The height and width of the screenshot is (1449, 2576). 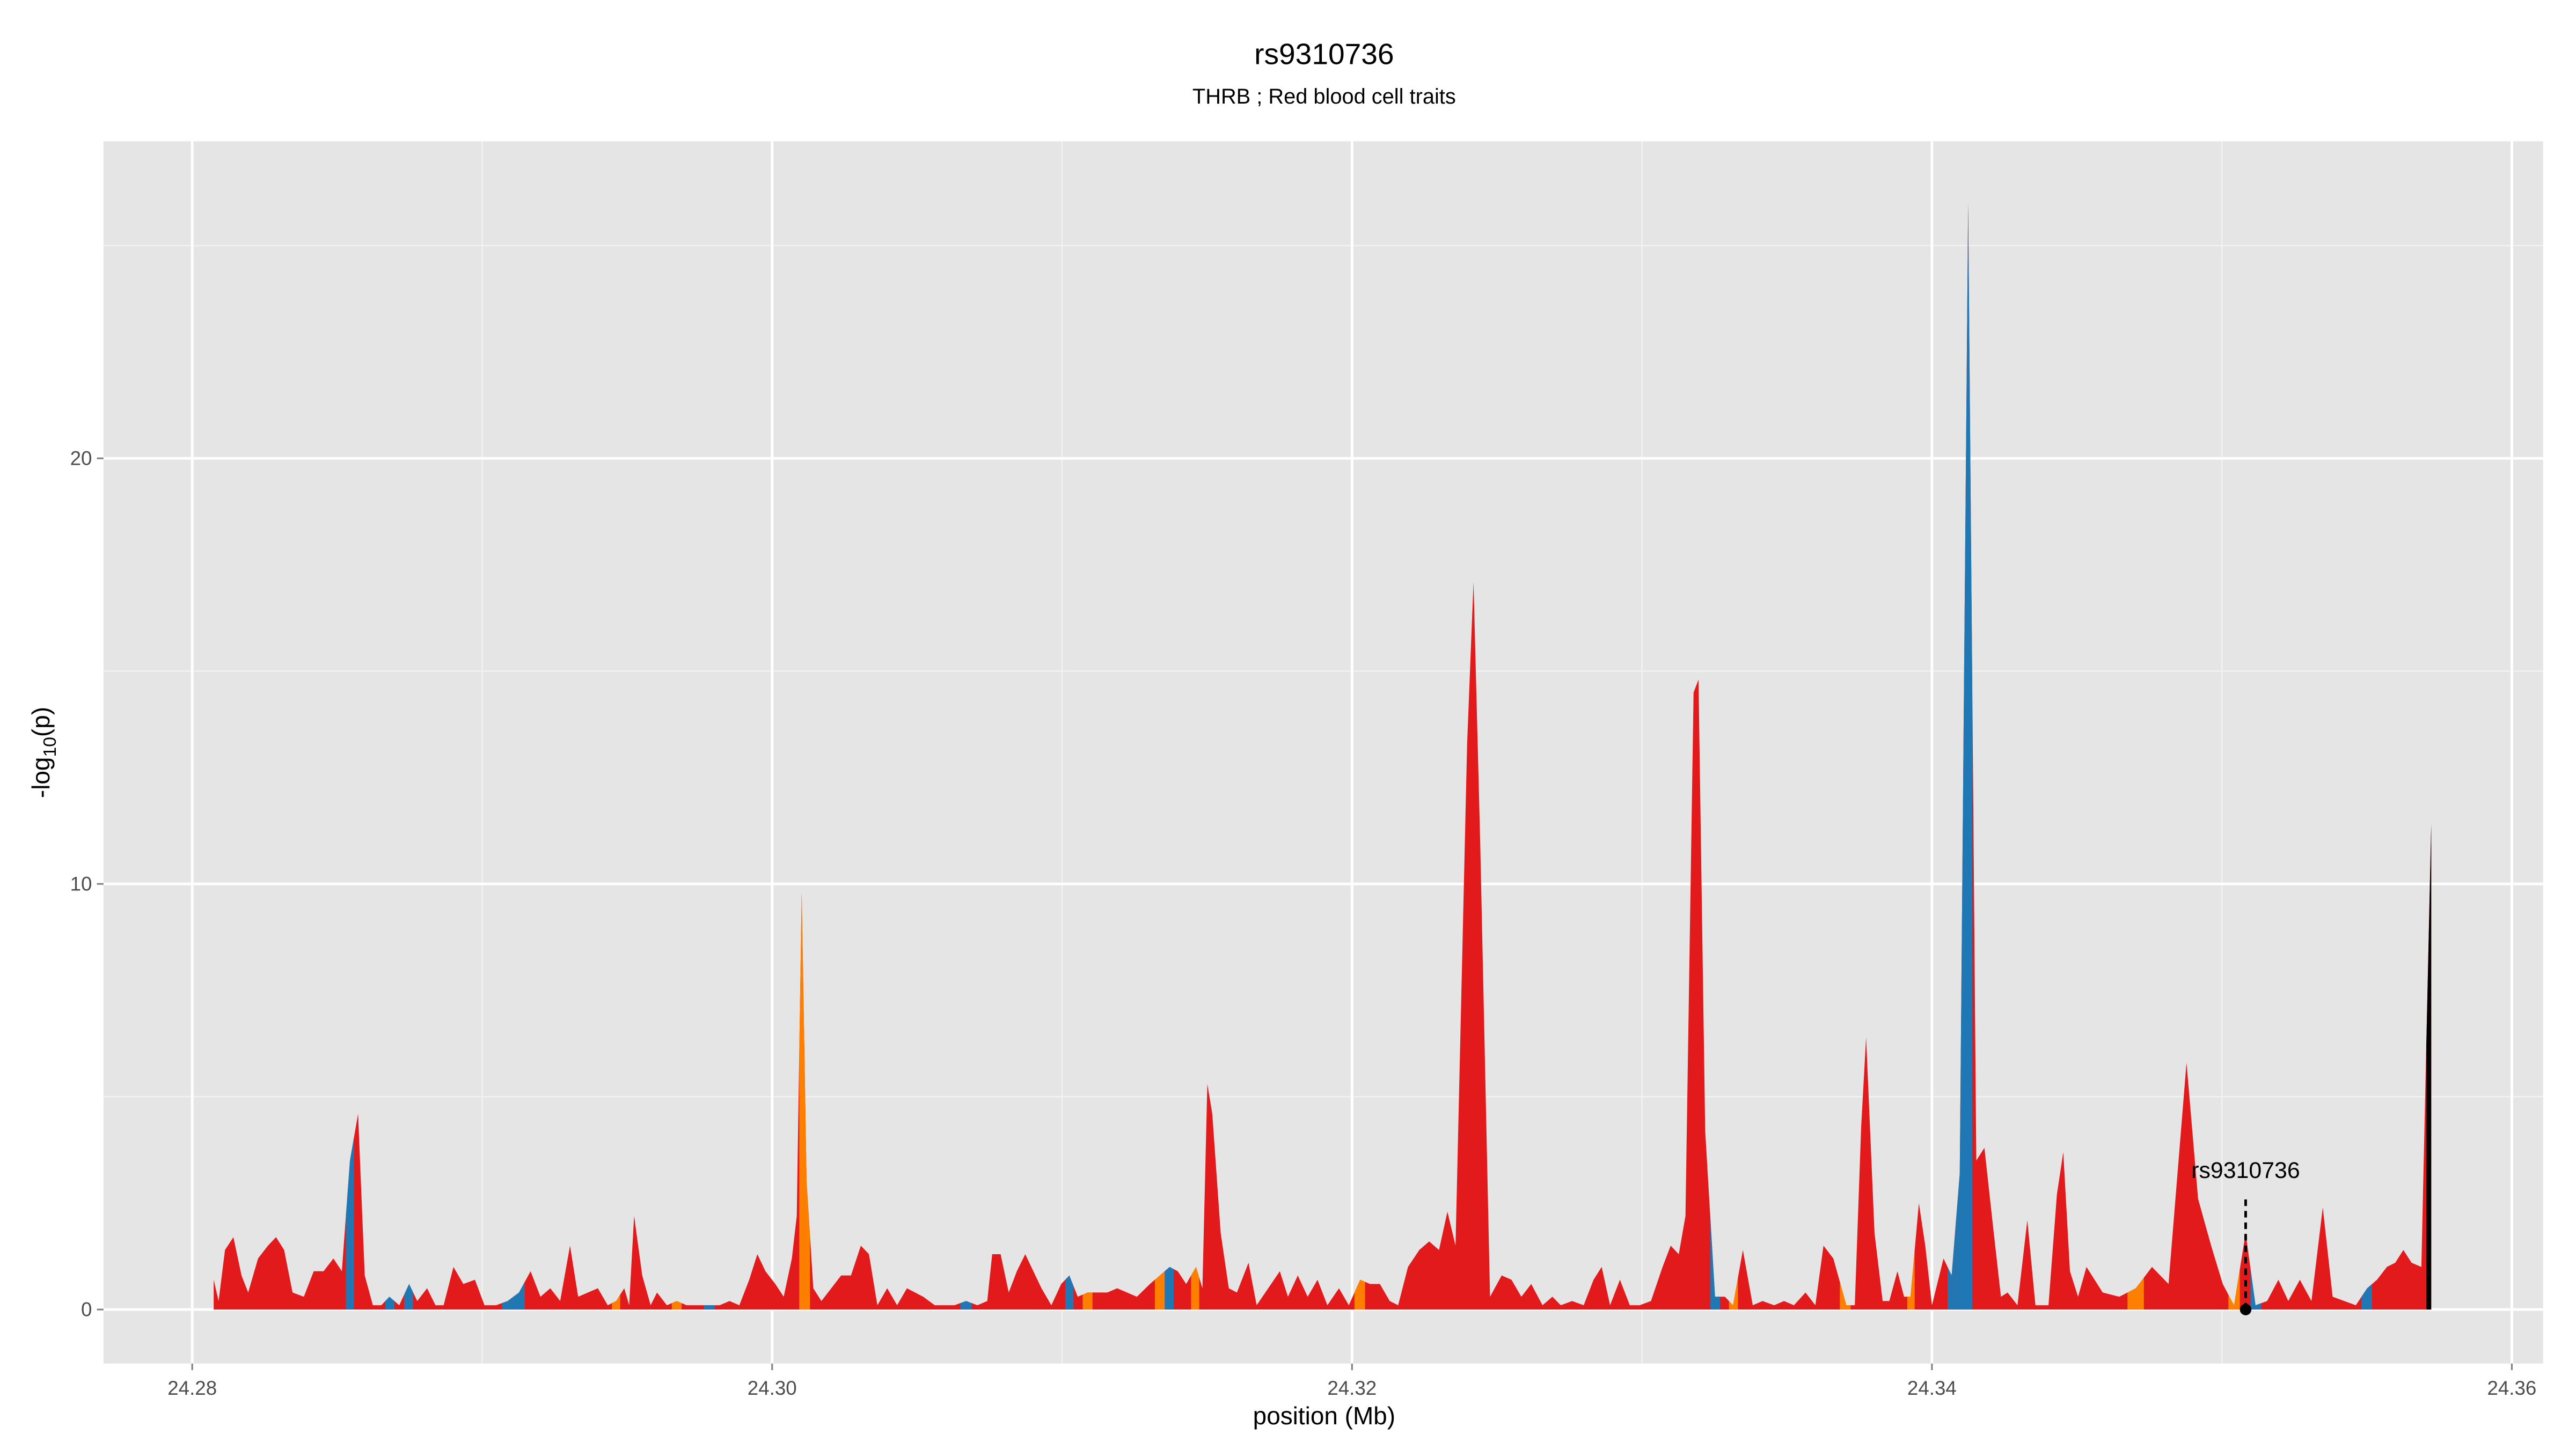 What do you see at coordinates (1324, 96) in the screenshot?
I see `chart-subtitle: THRB ; Red blood cell traits` at bounding box center [1324, 96].